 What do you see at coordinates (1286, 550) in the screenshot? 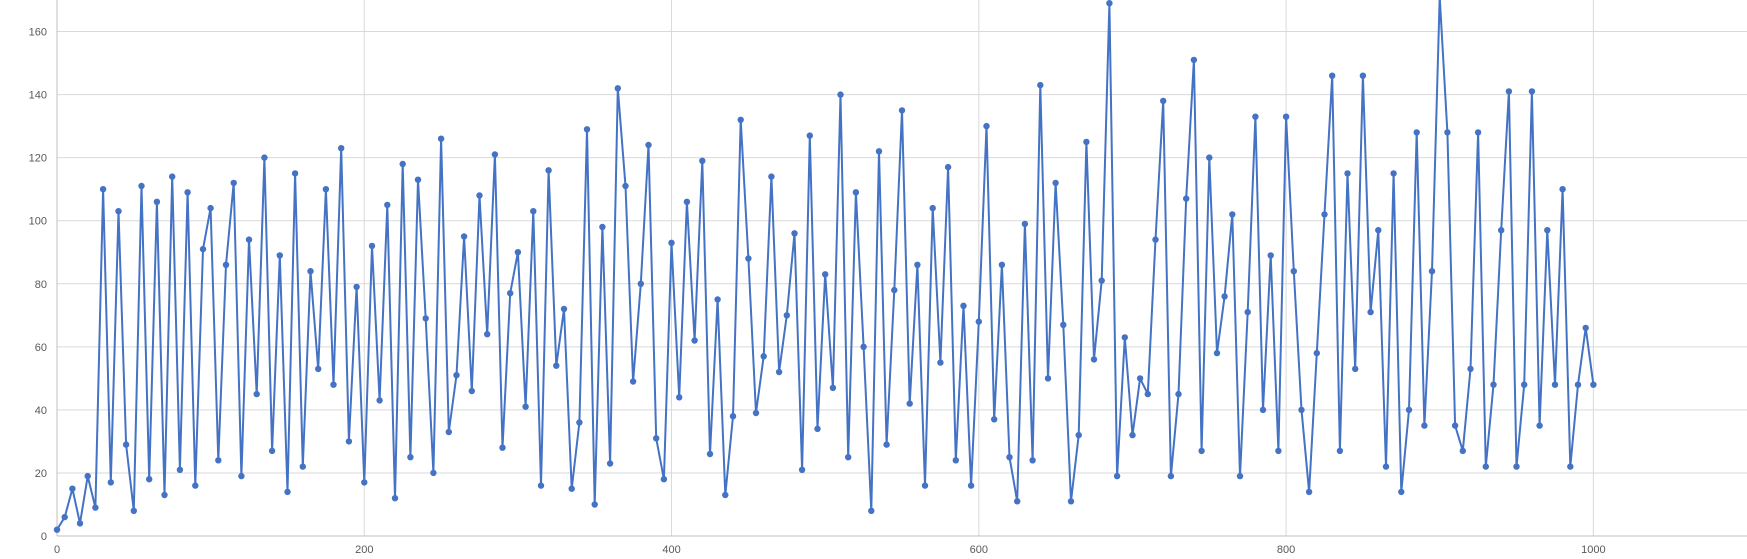
I see `x-tick-label: 800` at bounding box center [1286, 550].